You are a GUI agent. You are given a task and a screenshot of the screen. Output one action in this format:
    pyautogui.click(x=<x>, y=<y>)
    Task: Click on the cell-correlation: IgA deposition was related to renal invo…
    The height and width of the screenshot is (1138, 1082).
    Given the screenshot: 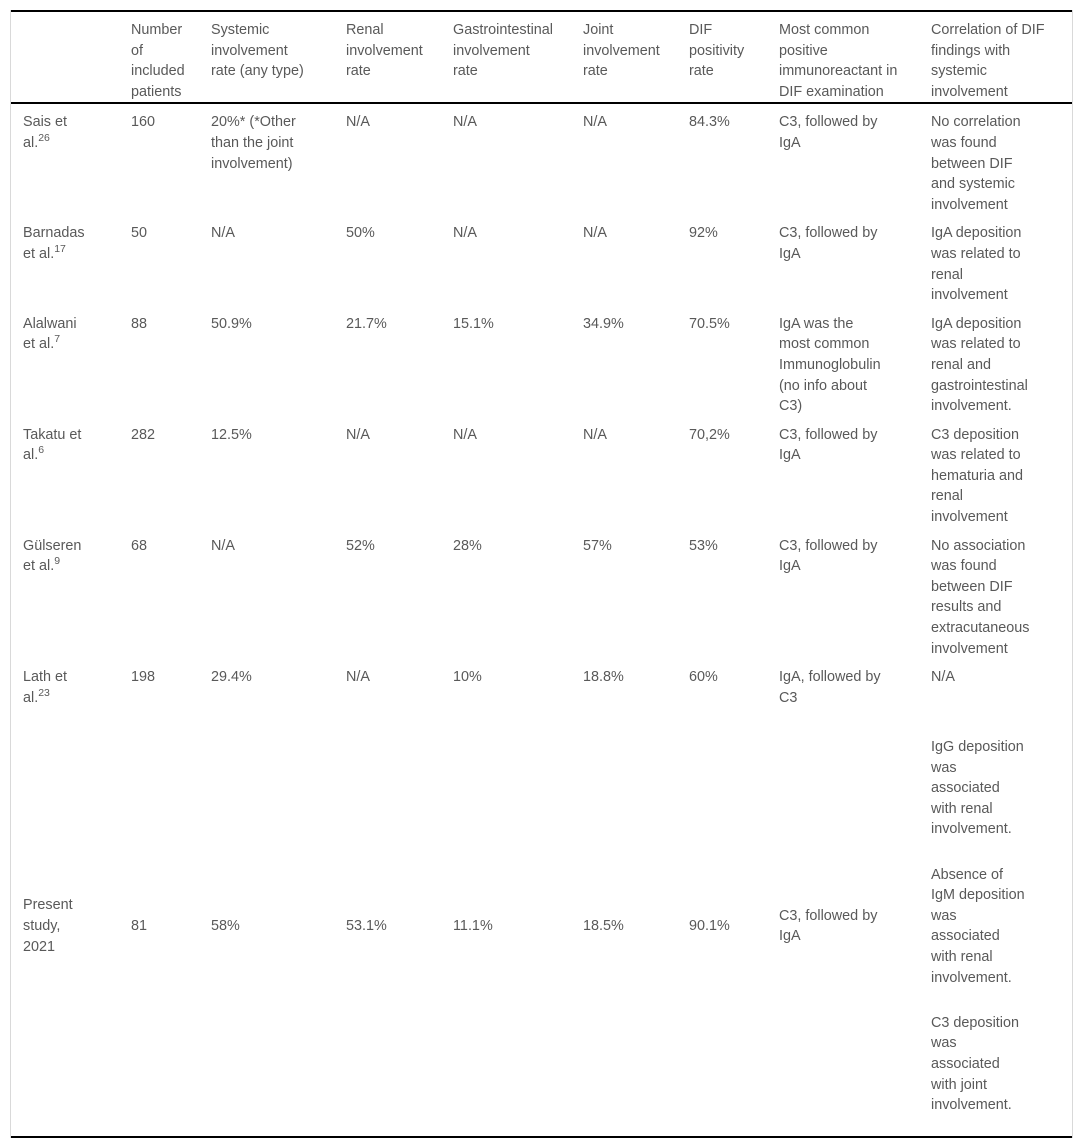 What is the action you would take?
    pyautogui.click(x=976, y=264)
    